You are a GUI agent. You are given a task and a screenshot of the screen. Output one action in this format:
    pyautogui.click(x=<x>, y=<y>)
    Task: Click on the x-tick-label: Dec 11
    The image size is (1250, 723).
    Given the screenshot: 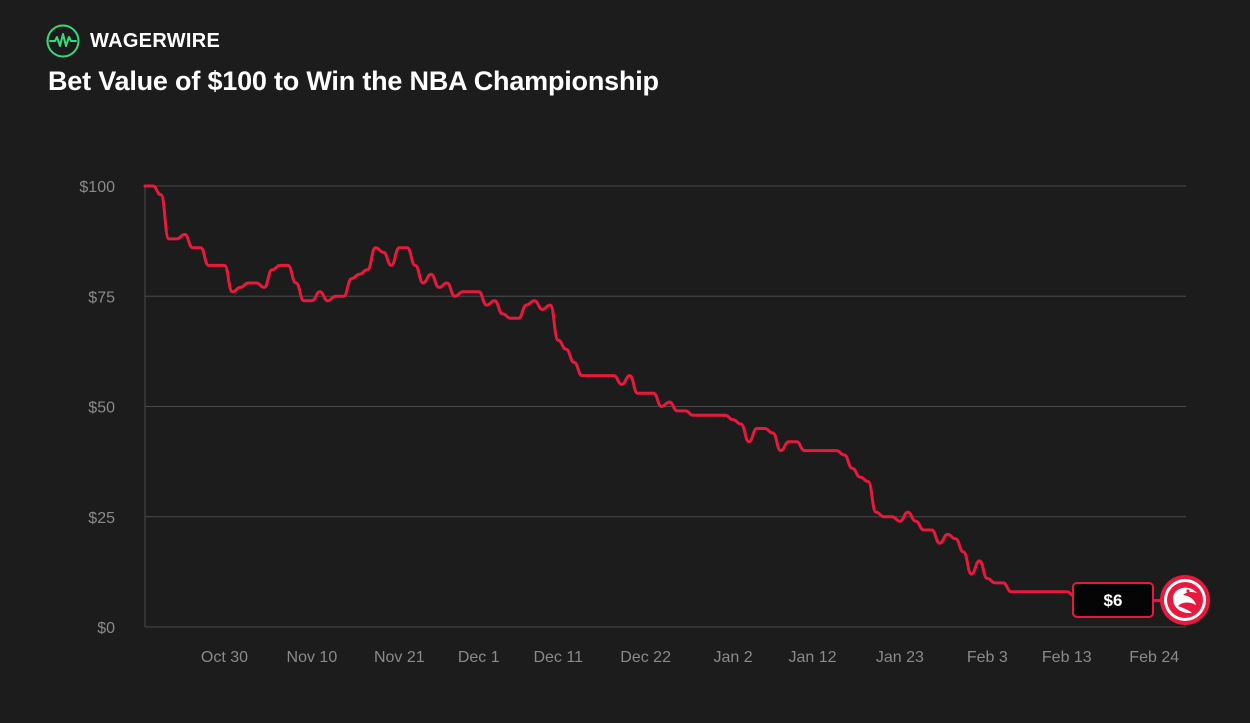 What is the action you would take?
    pyautogui.click(x=558, y=657)
    